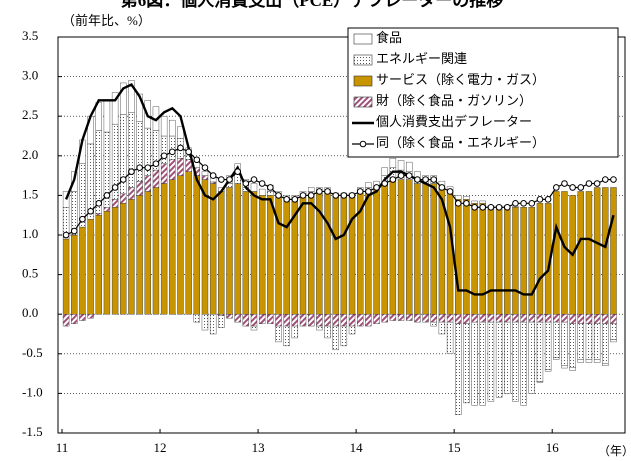 The image size is (631, 461). I want to click on legend-label: 個人消費支出デフレーター, so click(454, 121).